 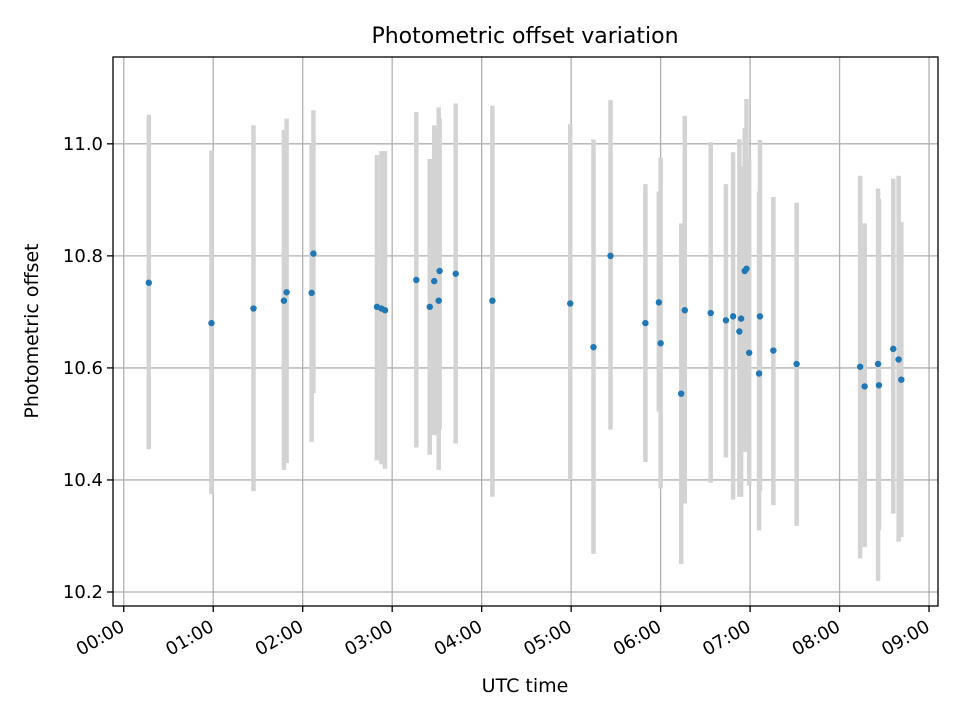 I want to click on y-axis-label: Photometric offset, so click(x=32, y=330).